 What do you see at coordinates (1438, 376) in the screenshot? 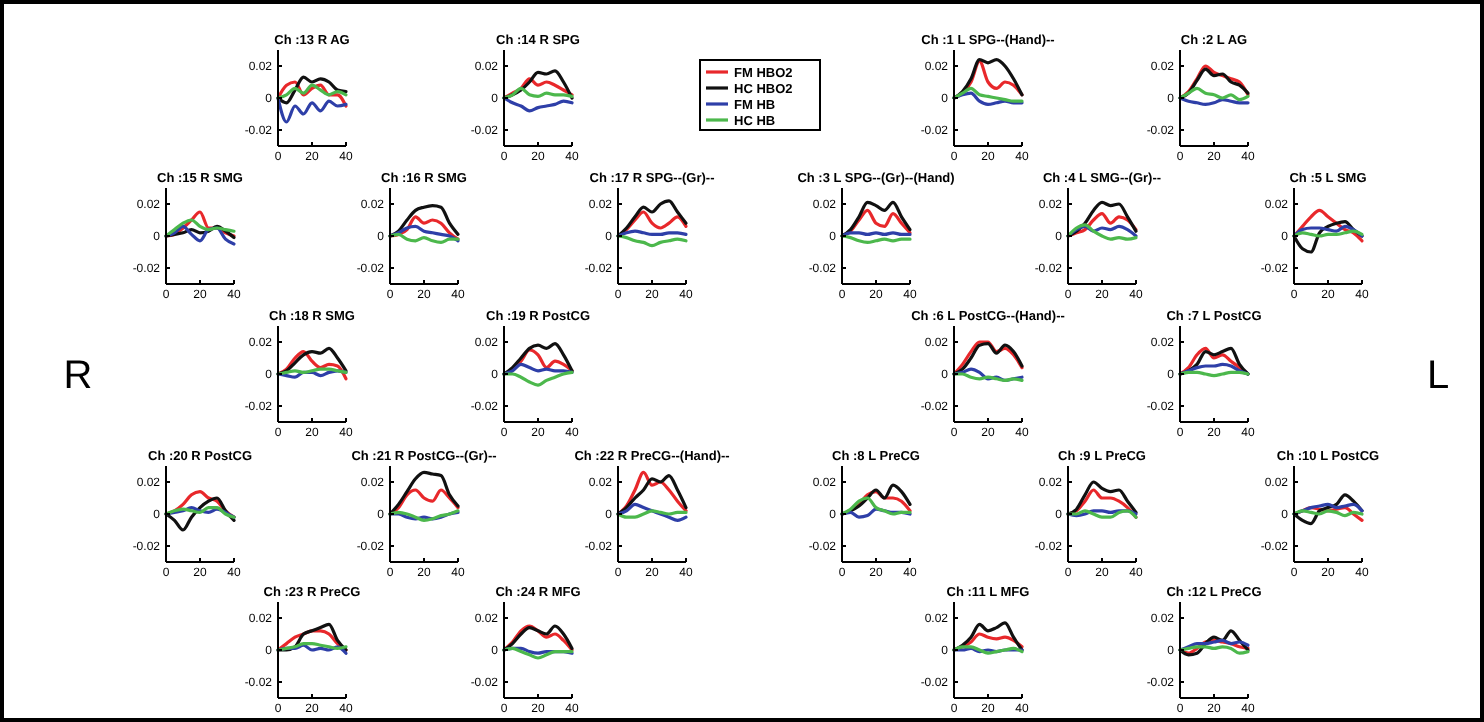
I see `text: L` at bounding box center [1438, 376].